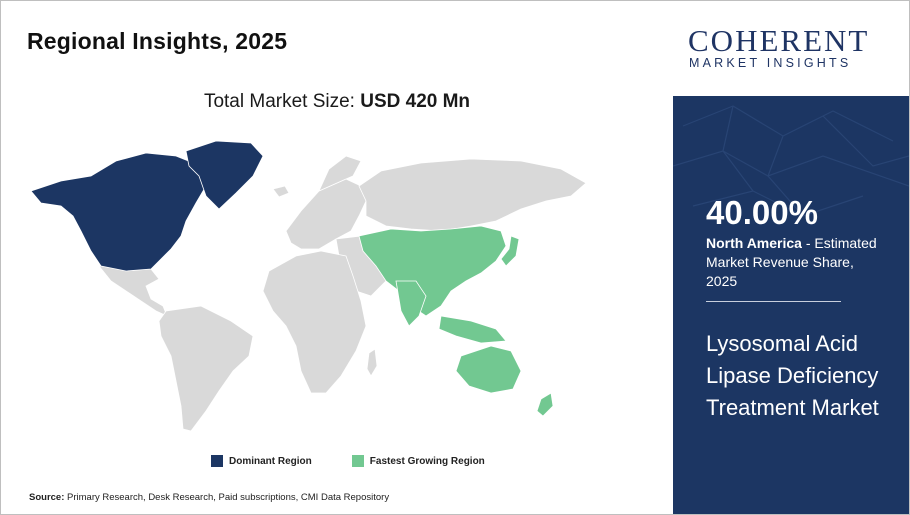 This screenshot has width=910, height=515. What do you see at coordinates (411, 303) in the screenshot?
I see `region-india` at bounding box center [411, 303].